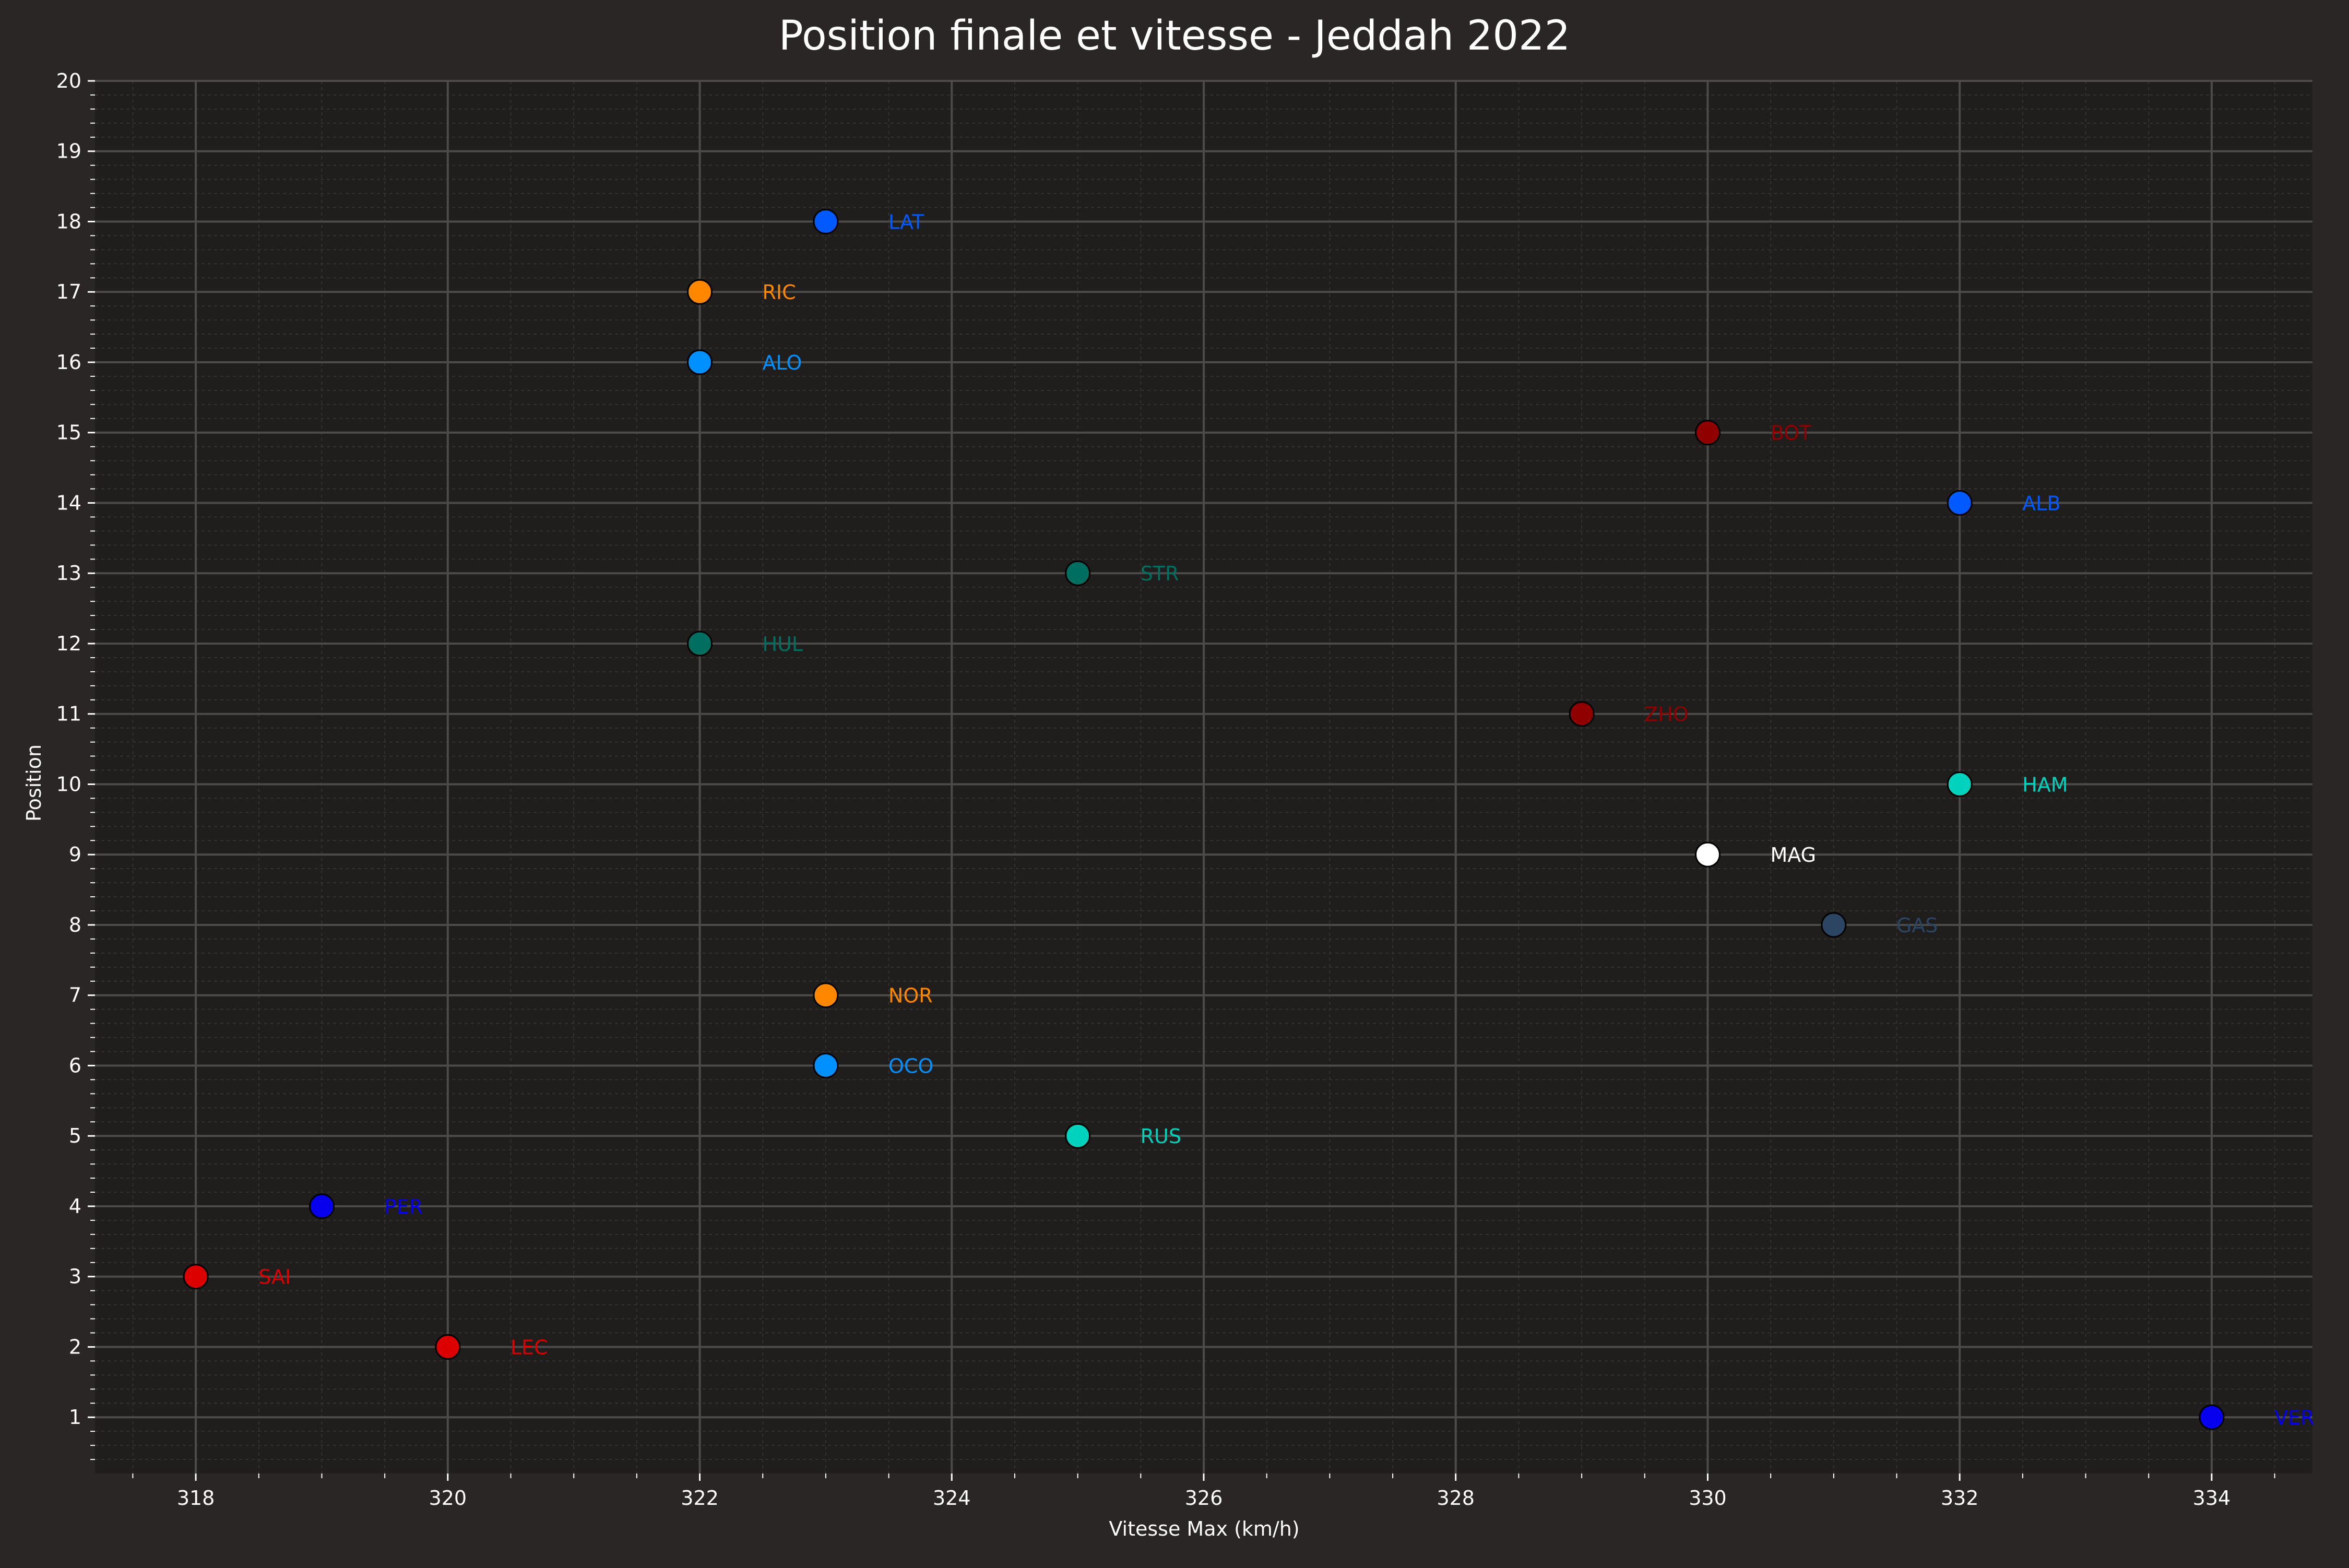 The width and height of the screenshot is (2349, 1568). What do you see at coordinates (782, 362) in the screenshot?
I see `data-label-alo: ALO` at bounding box center [782, 362].